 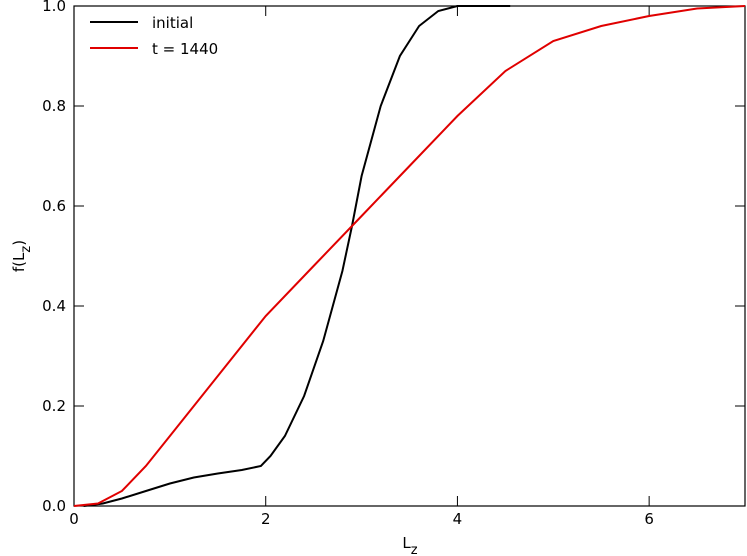 I want to click on y-tick-label: 0.6, so click(x=54, y=206).